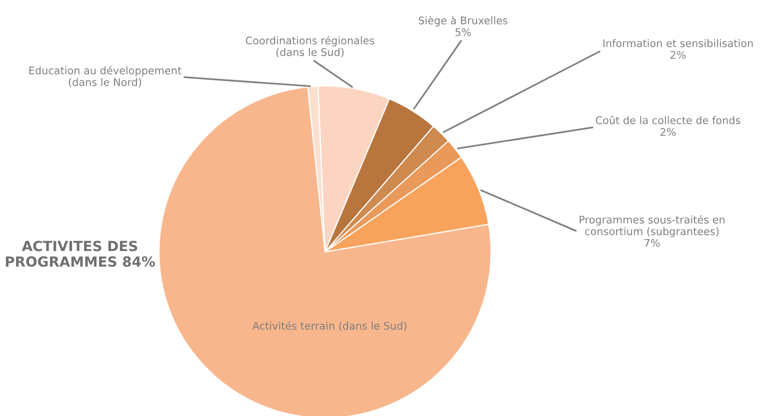 The width and height of the screenshot is (761, 416). What do you see at coordinates (463, 32) in the screenshot?
I see `data-label: 5%` at bounding box center [463, 32].